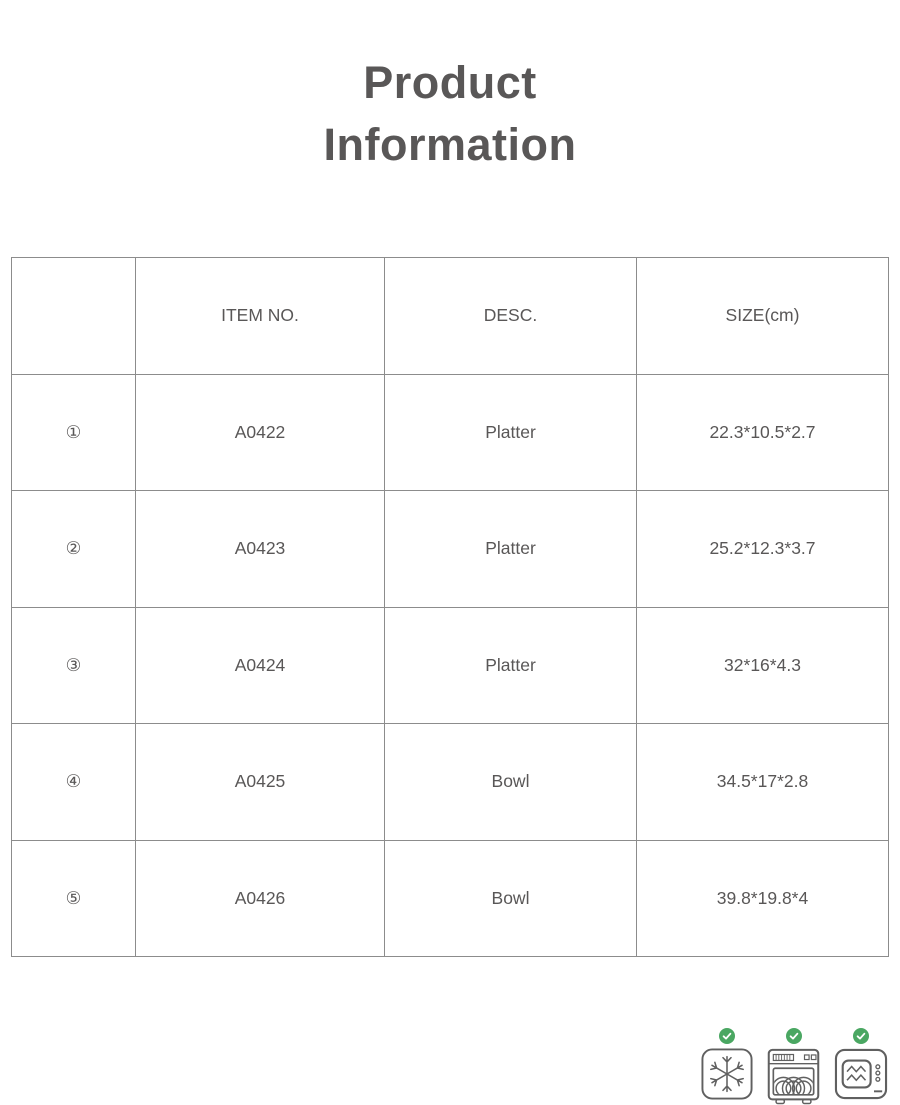 The image size is (900, 1105). What do you see at coordinates (762, 665) in the screenshot?
I see `size-cell: 32*16*4.3` at bounding box center [762, 665].